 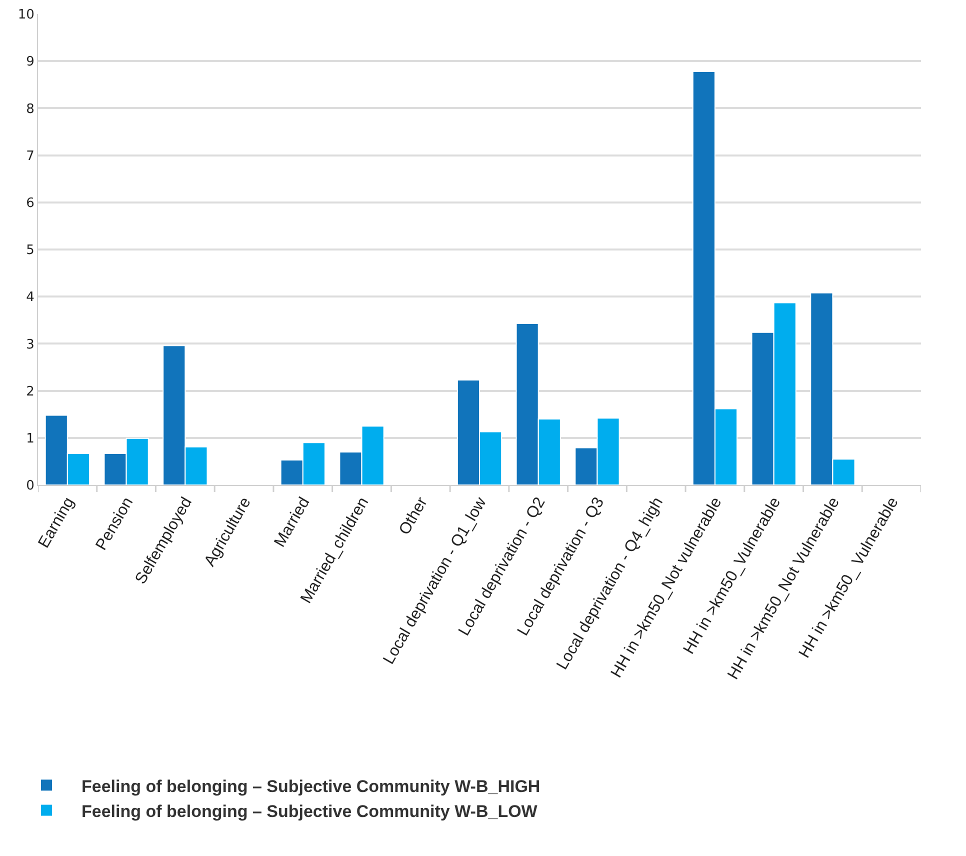 What do you see at coordinates (30, 62) in the screenshot?
I see `y-tick-label: 9` at bounding box center [30, 62].